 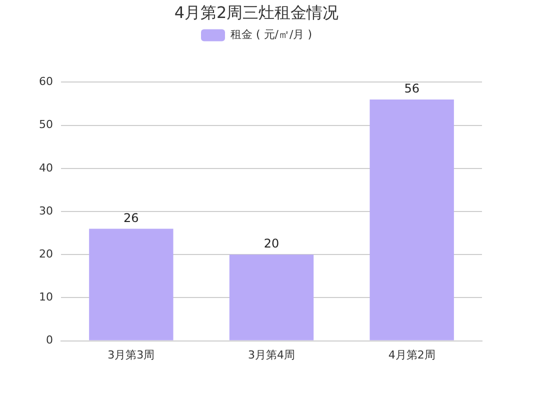 I want to click on y-tick-label: 40, so click(x=45, y=167).